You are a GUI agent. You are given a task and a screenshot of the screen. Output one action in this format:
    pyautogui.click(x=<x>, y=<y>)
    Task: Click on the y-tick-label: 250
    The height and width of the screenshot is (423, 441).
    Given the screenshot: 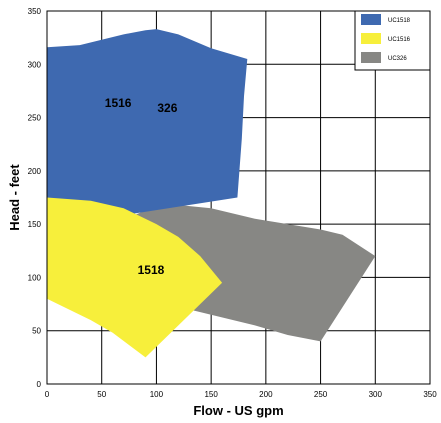 What is the action you would take?
    pyautogui.click(x=35, y=118)
    